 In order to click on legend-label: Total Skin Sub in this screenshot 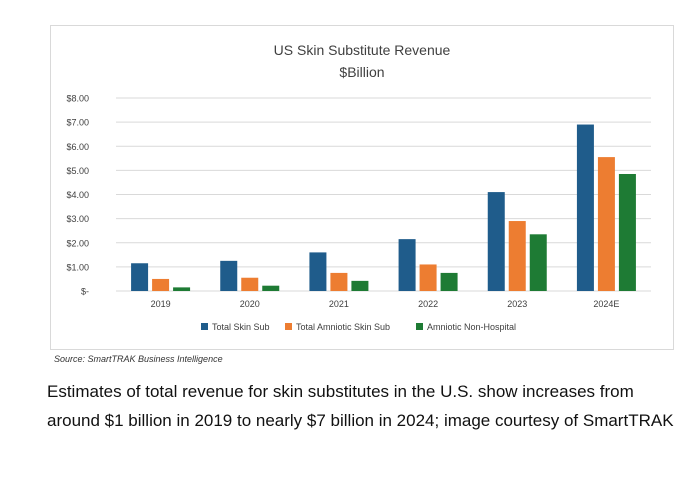, I will do `click(241, 327)`.